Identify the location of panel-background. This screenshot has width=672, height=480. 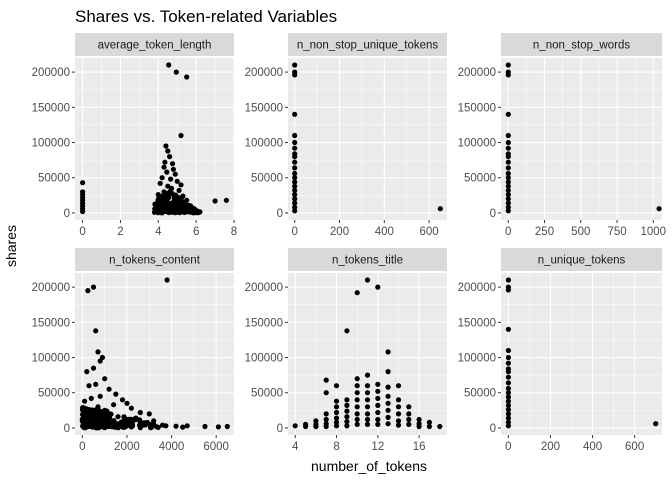
(154, 139).